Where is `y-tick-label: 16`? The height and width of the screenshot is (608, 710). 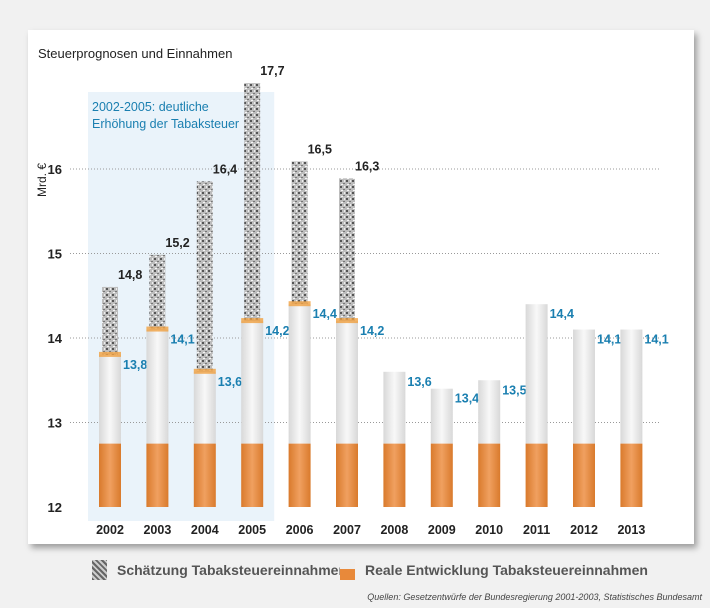
y-tick-label: 16 is located at coordinates (55, 169).